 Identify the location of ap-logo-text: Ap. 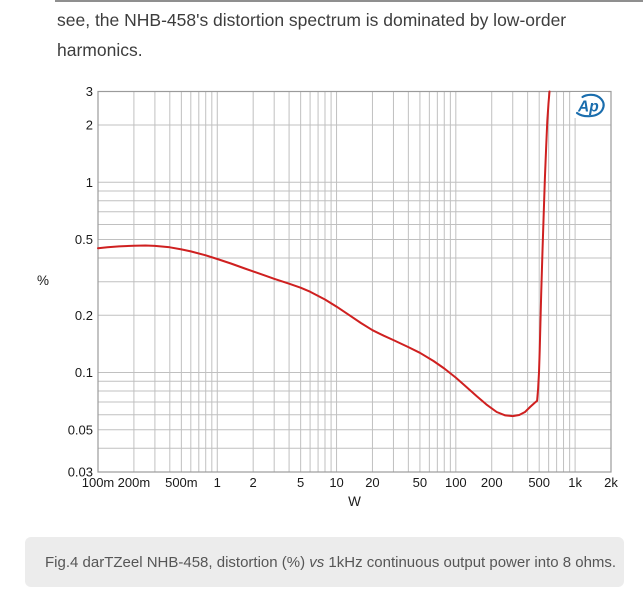
(588, 107).